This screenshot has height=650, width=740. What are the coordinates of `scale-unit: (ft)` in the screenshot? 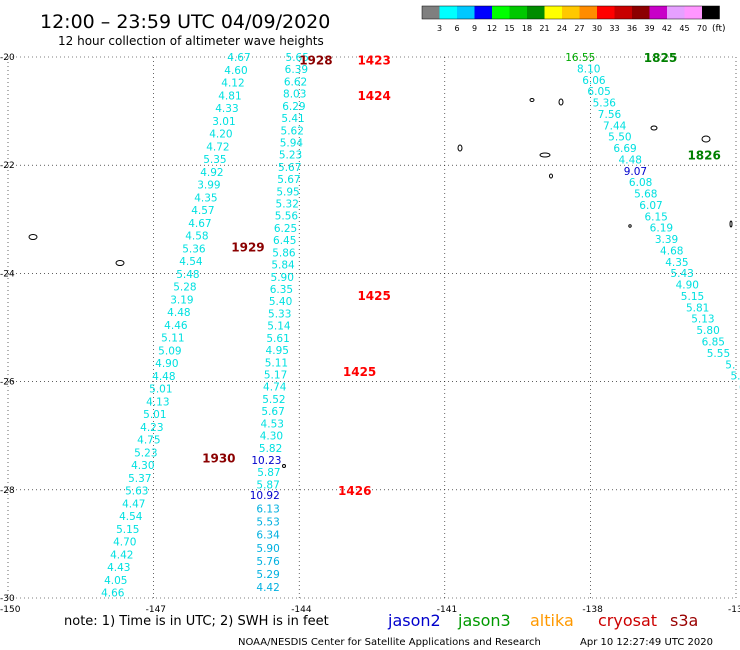 It's located at (719, 29).